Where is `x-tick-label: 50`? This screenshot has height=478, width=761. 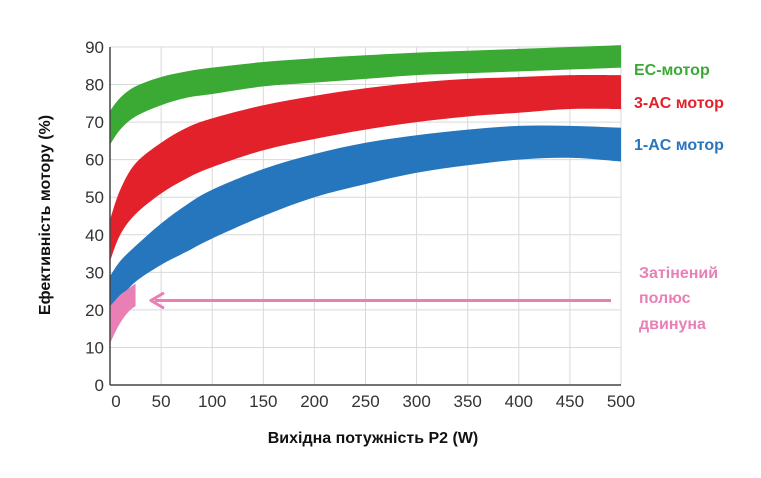 x-tick-label: 50 is located at coordinates (161, 401).